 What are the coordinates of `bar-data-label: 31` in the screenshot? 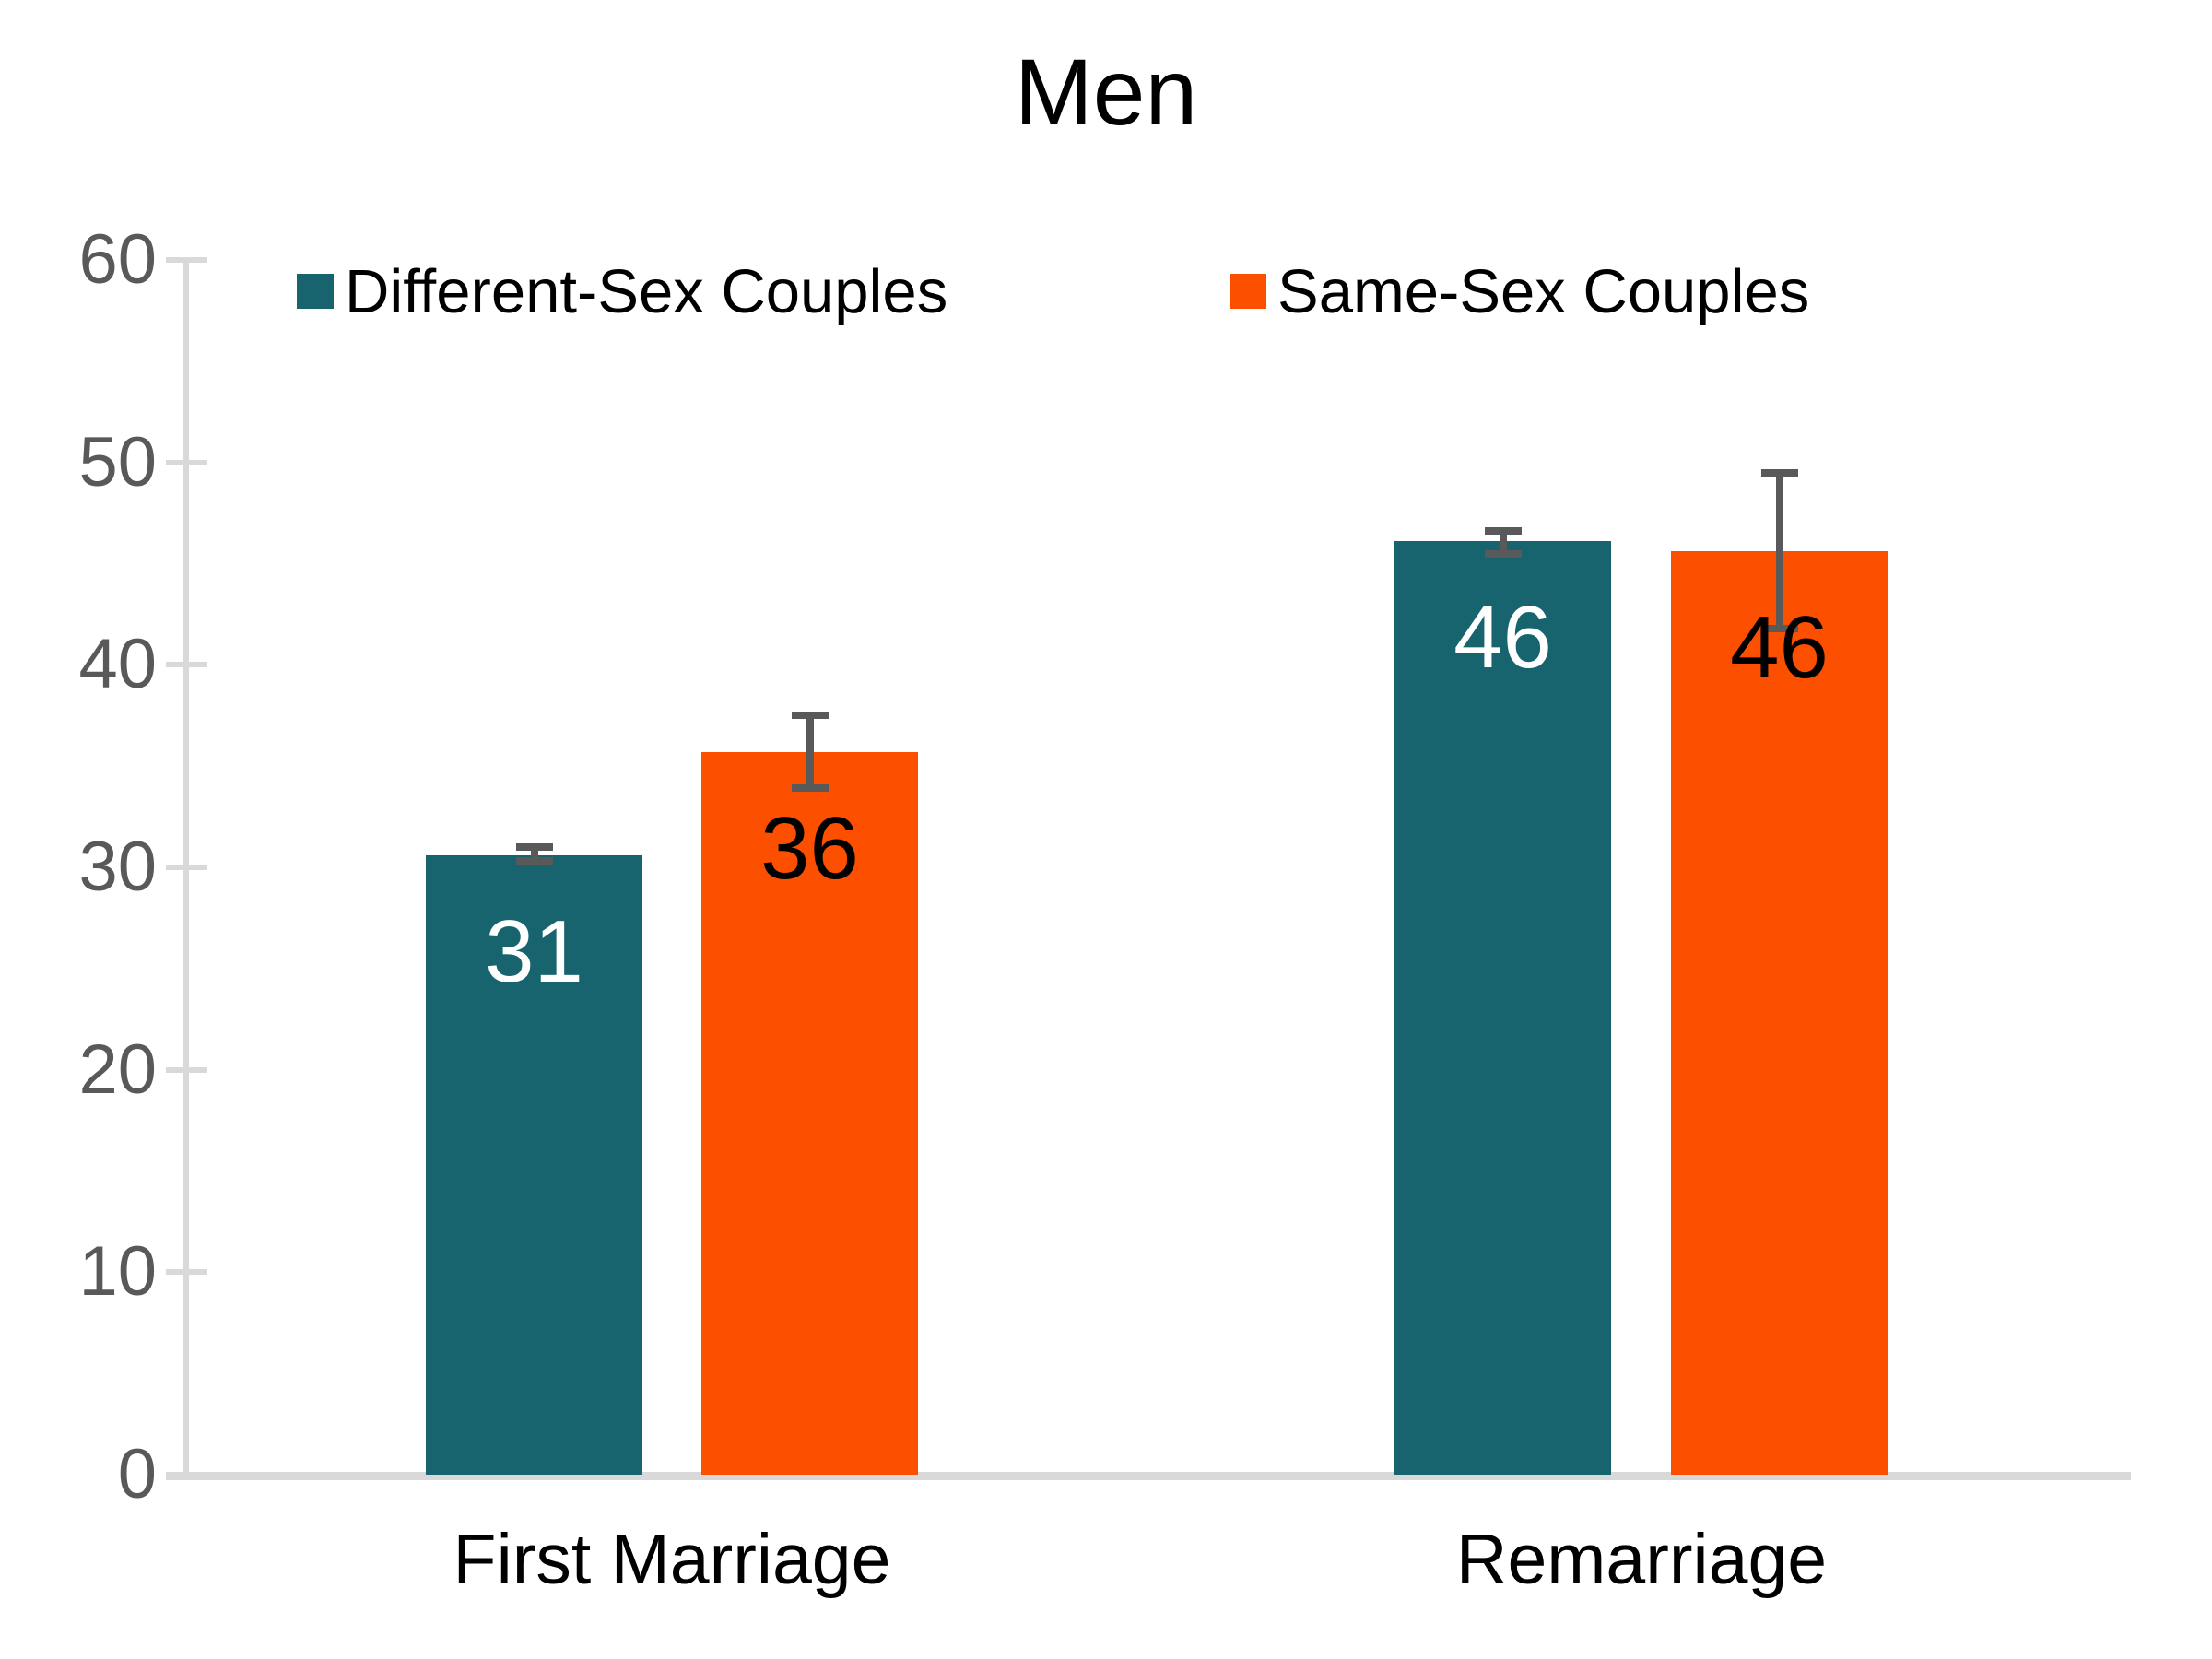 It's located at (534, 951).